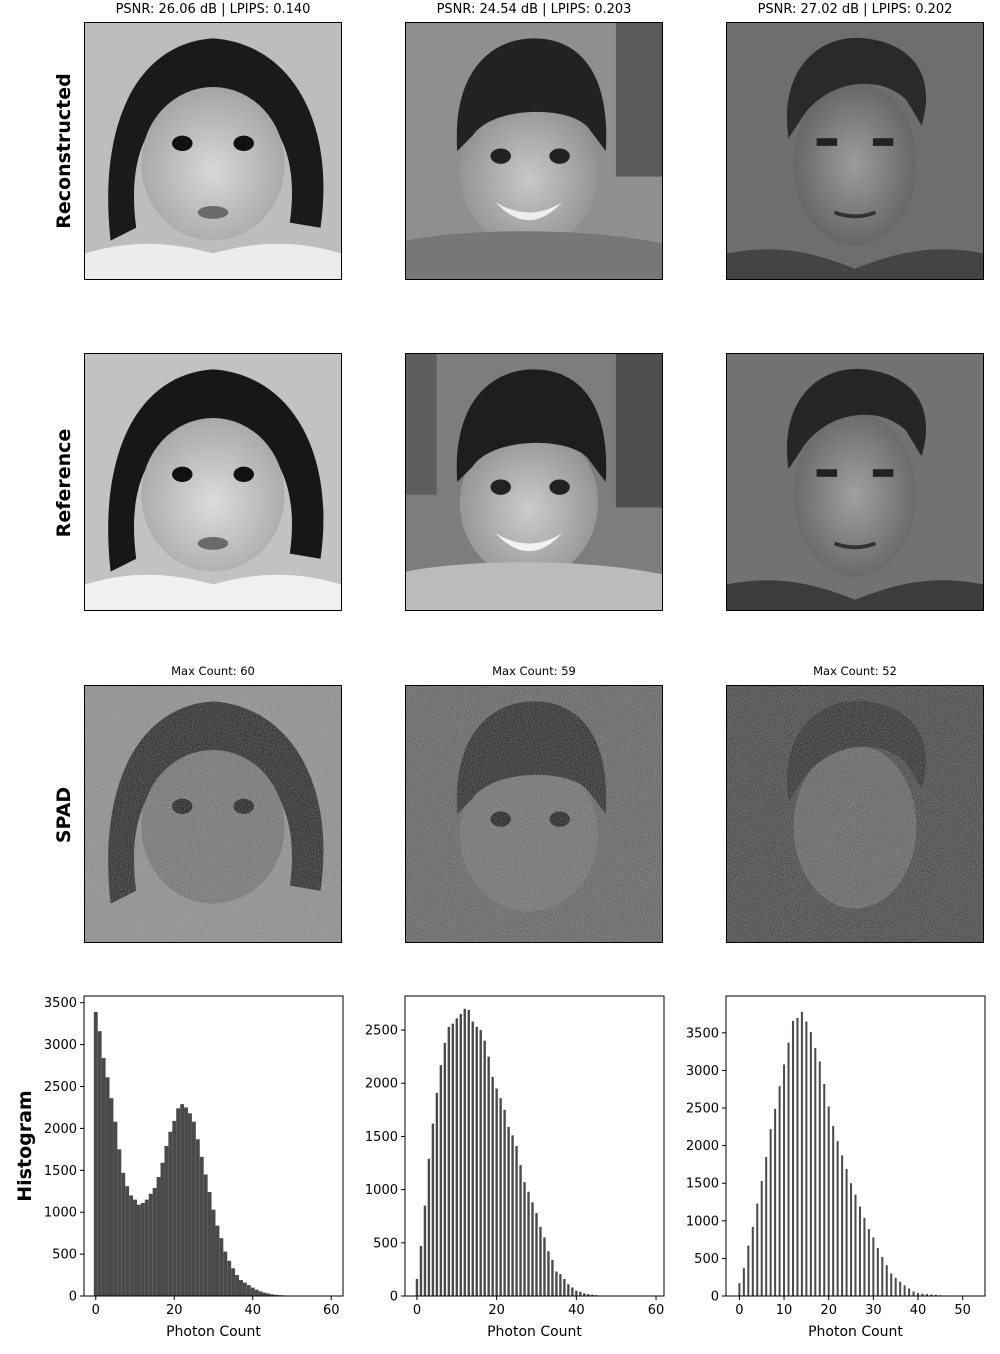 This screenshot has height=1354, width=1000. What do you see at coordinates (784, 1310) in the screenshot?
I see `x-tick-label: 10` at bounding box center [784, 1310].